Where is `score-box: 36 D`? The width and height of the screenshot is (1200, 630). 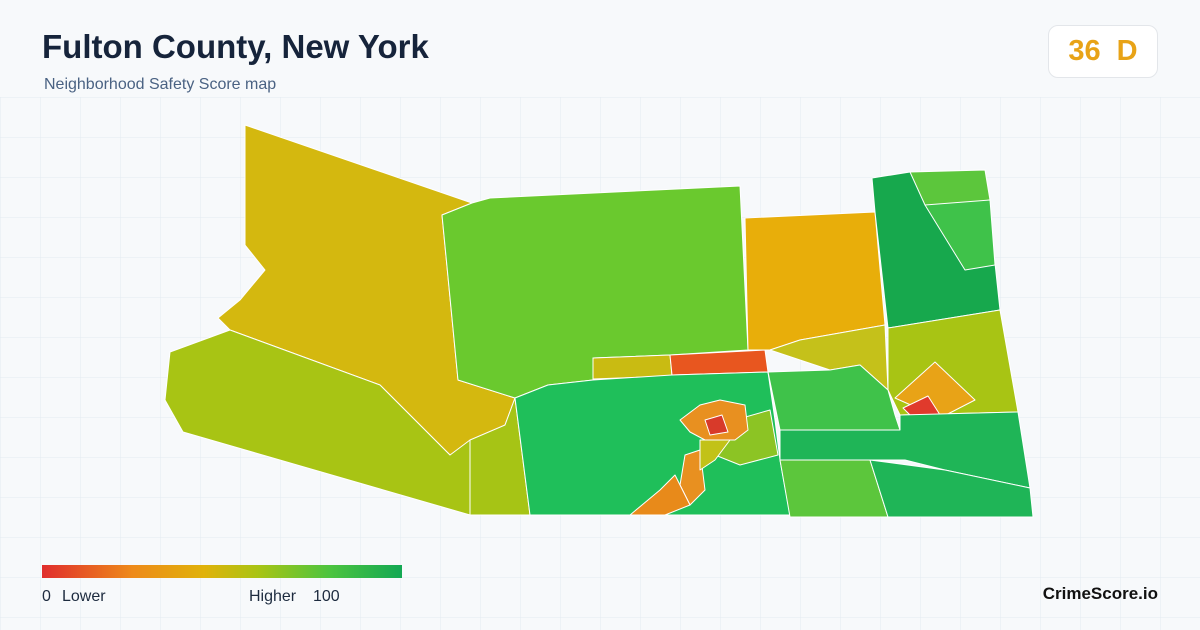
score-box: 36 D is located at coordinates (1103, 51).